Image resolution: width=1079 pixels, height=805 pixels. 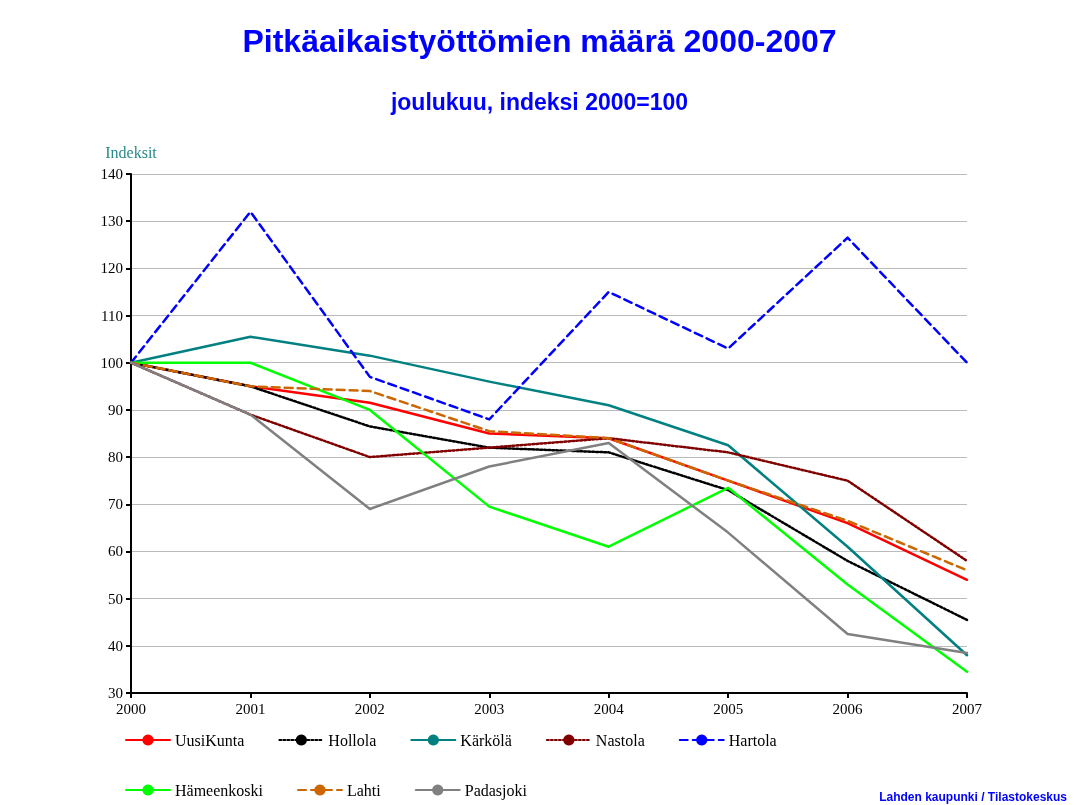 I want to click on legend-label: Hollola, so click(x=352, y=740).